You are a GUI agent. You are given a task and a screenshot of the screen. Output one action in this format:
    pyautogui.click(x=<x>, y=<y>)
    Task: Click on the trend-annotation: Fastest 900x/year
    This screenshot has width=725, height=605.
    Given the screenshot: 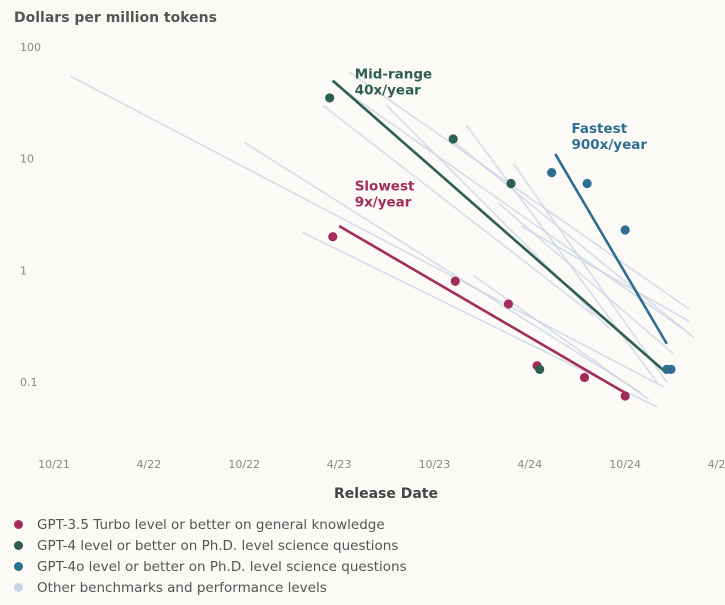 What is the action you would take?
    pyautogui.click(x=609, y=137)
    